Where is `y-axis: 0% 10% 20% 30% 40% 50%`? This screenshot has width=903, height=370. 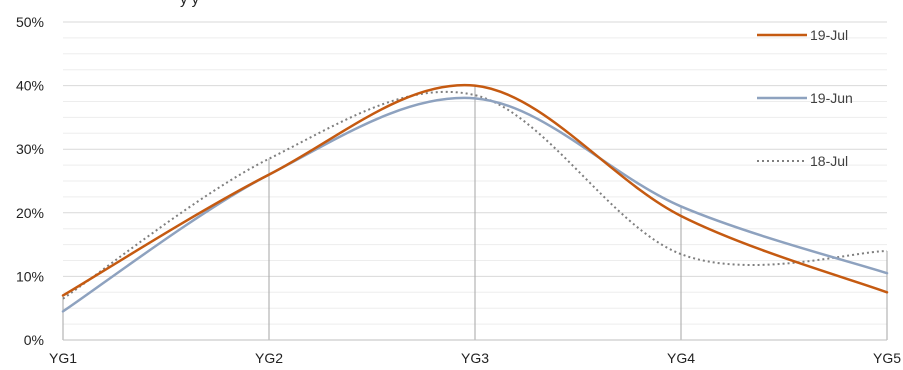 y-axis: 0% 10% 20% 30% 40% 50% is located at coordinates (30, 181).